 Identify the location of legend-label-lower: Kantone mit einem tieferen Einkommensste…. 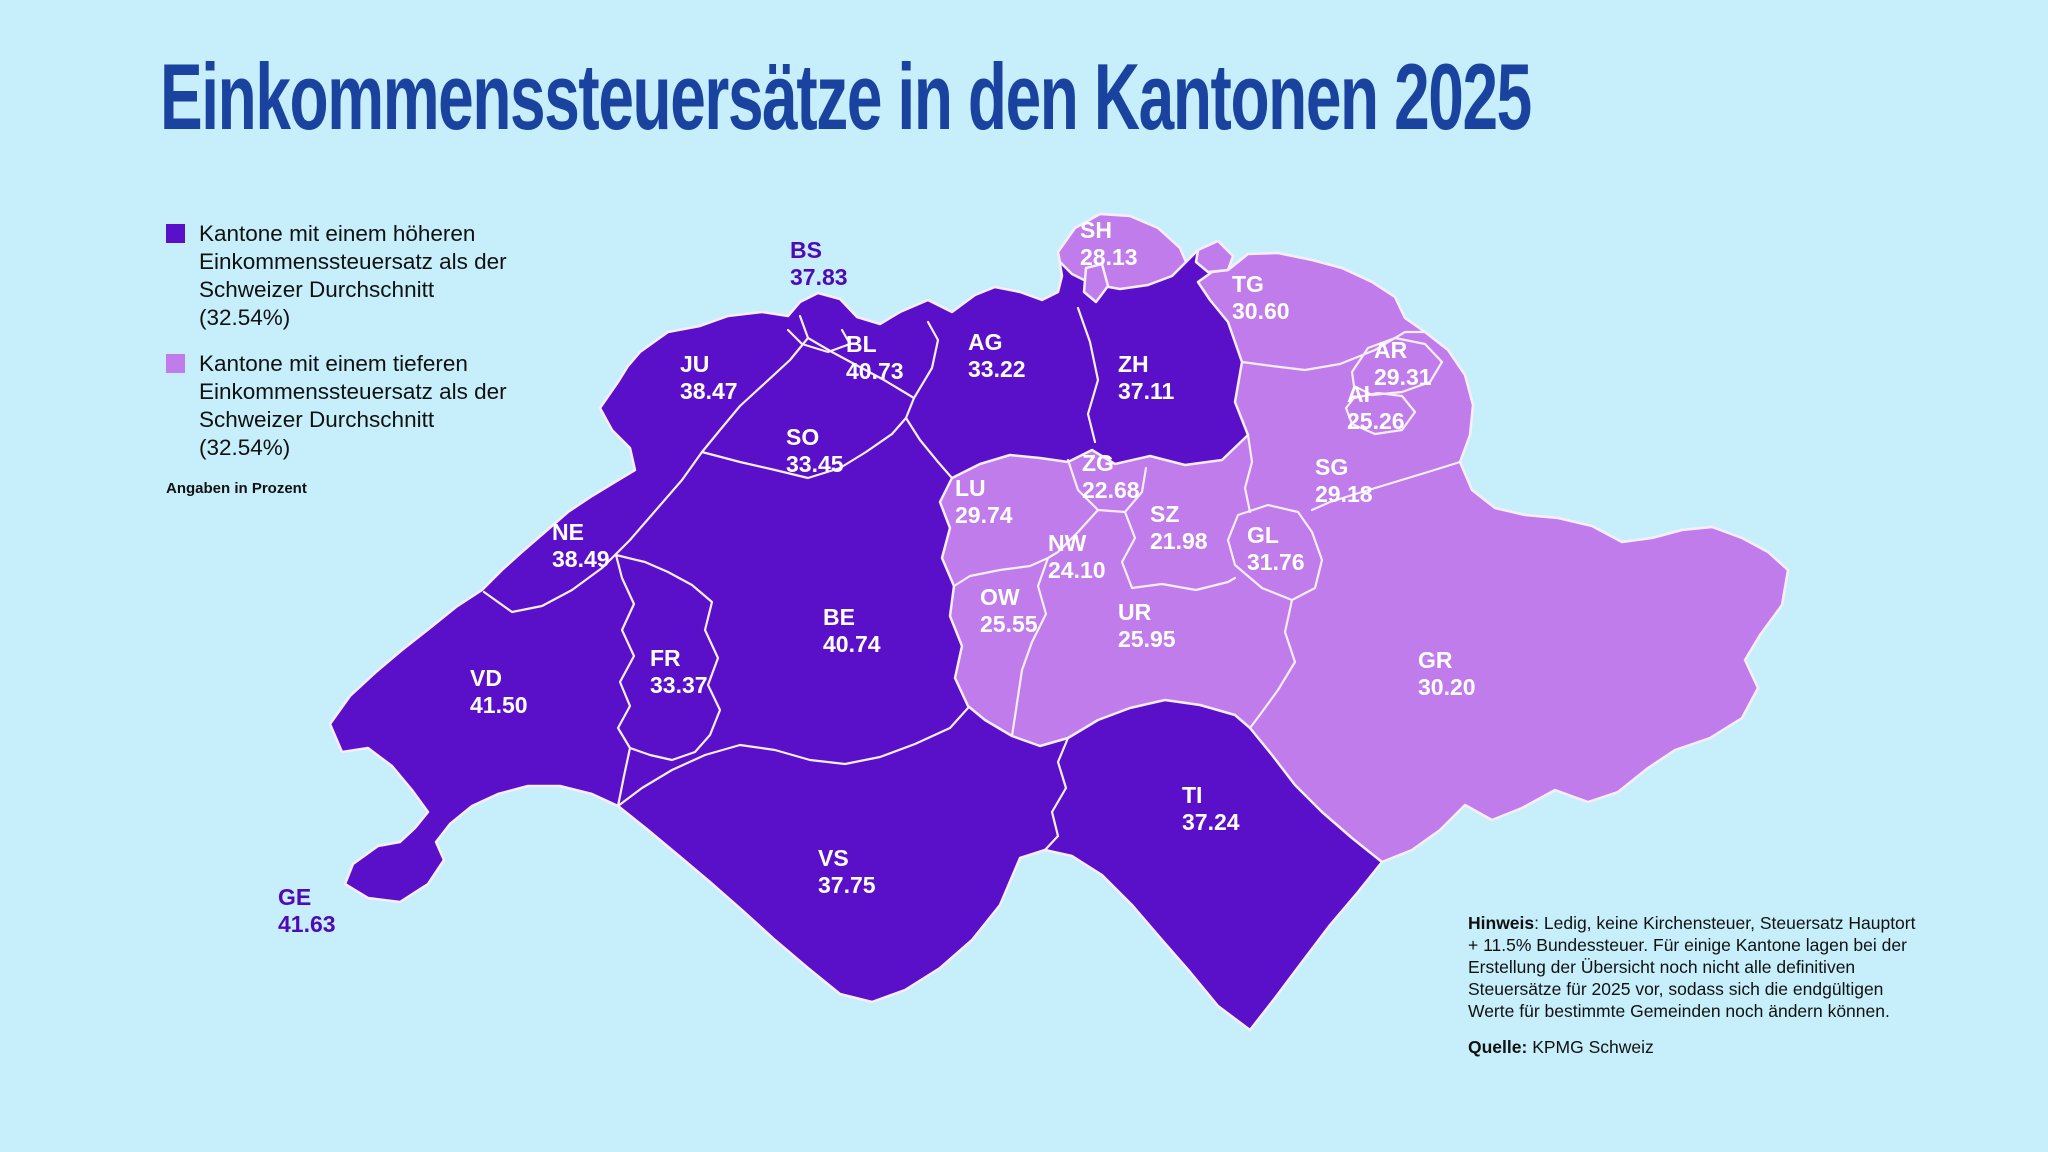
(353, 405).